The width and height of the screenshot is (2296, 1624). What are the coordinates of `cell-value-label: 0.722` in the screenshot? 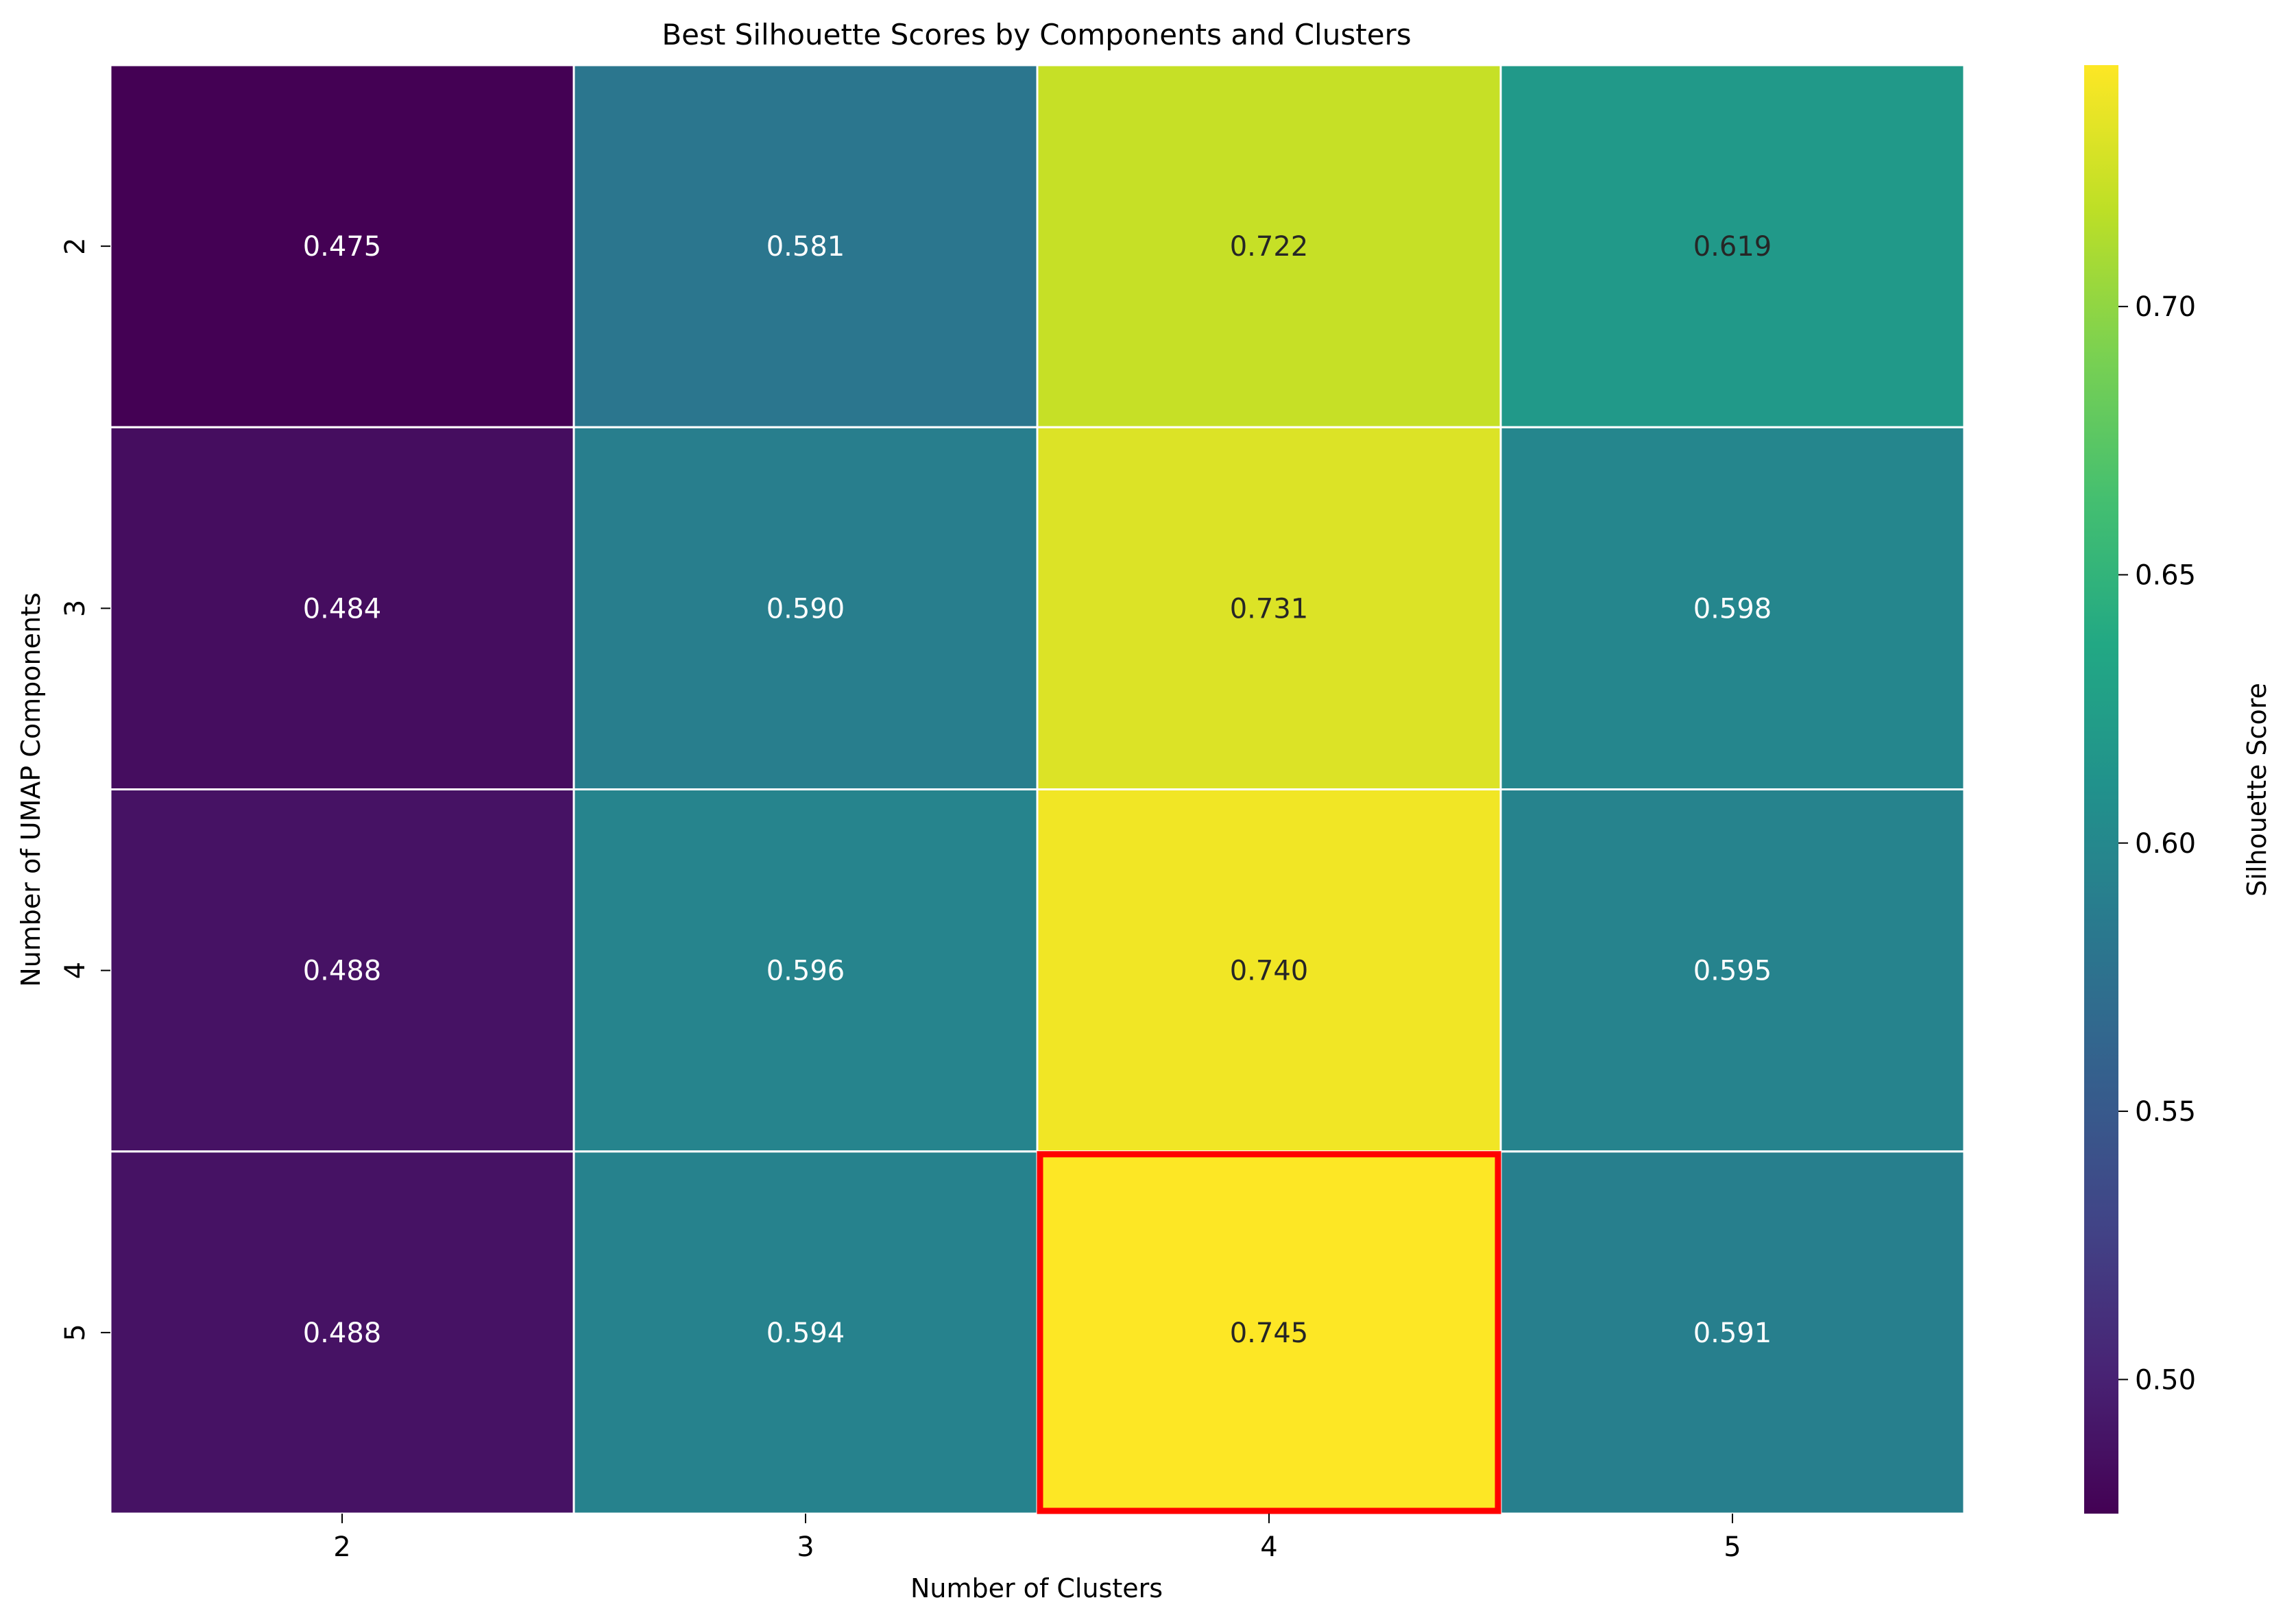 It's located at (1269, 247).